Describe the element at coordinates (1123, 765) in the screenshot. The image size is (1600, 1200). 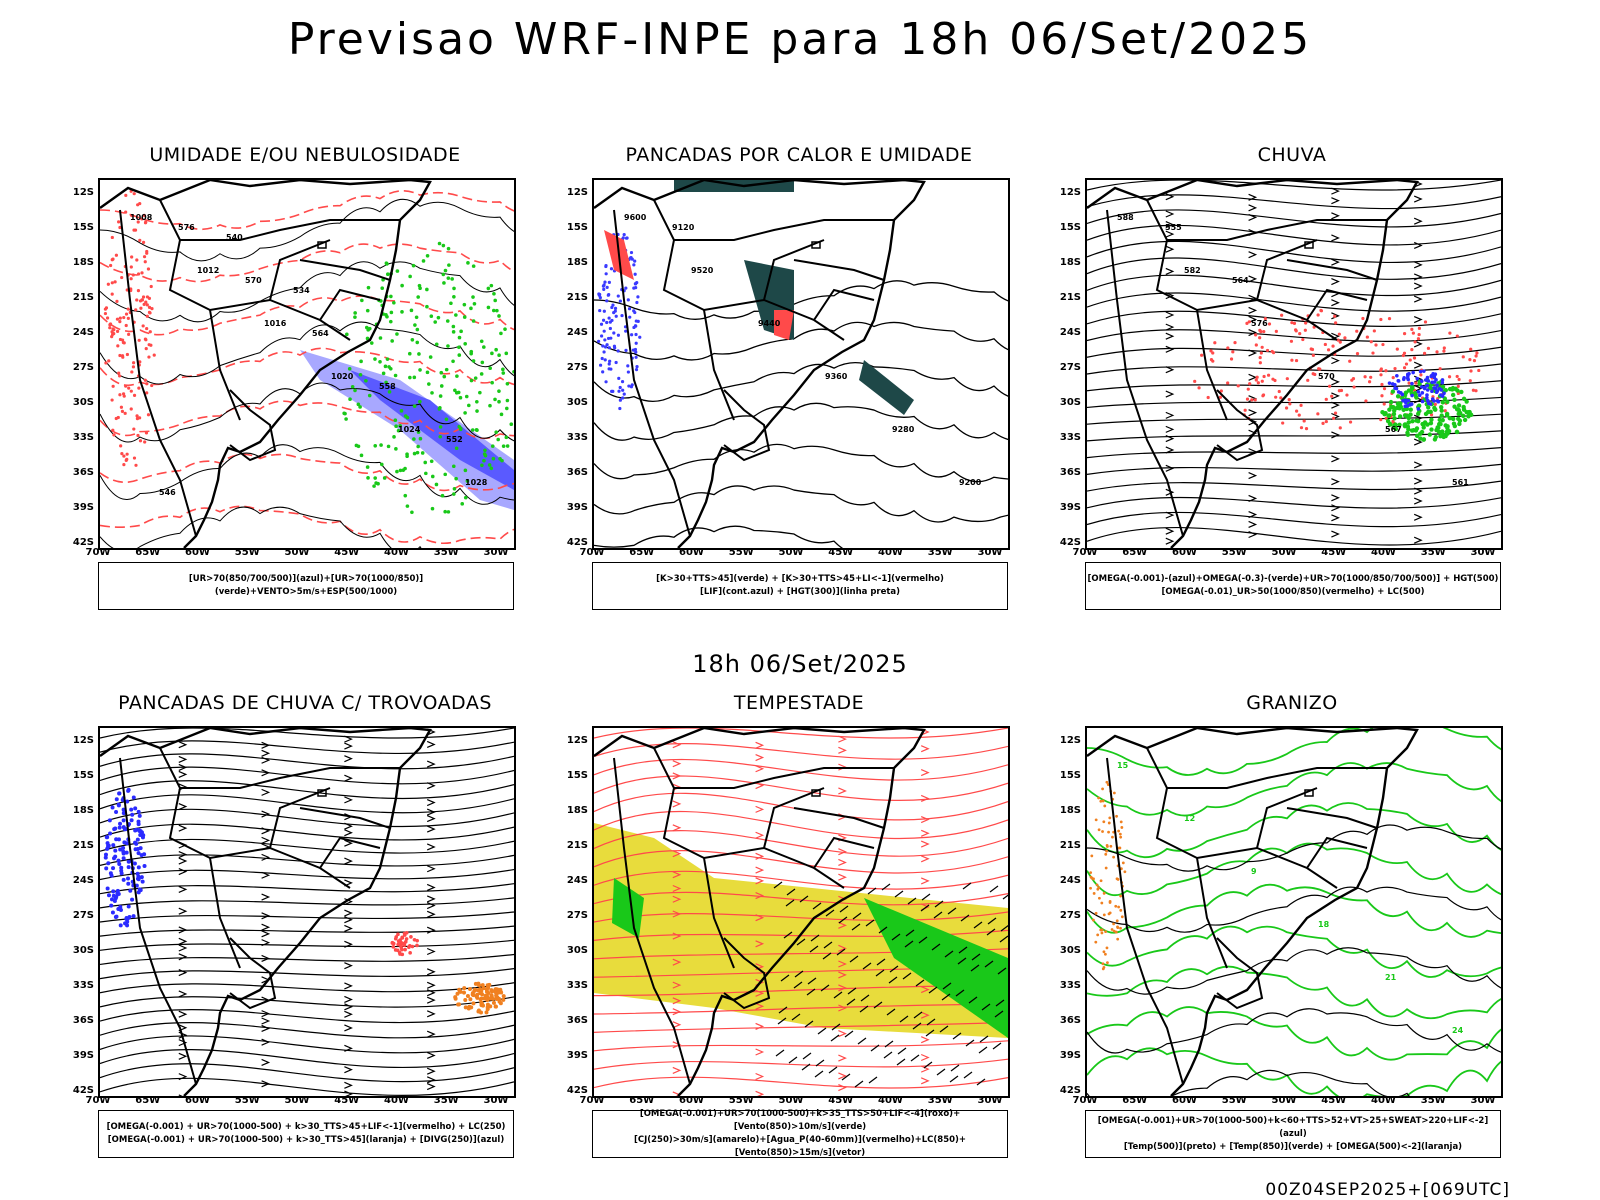
I see `svg-text: 15` at that location.